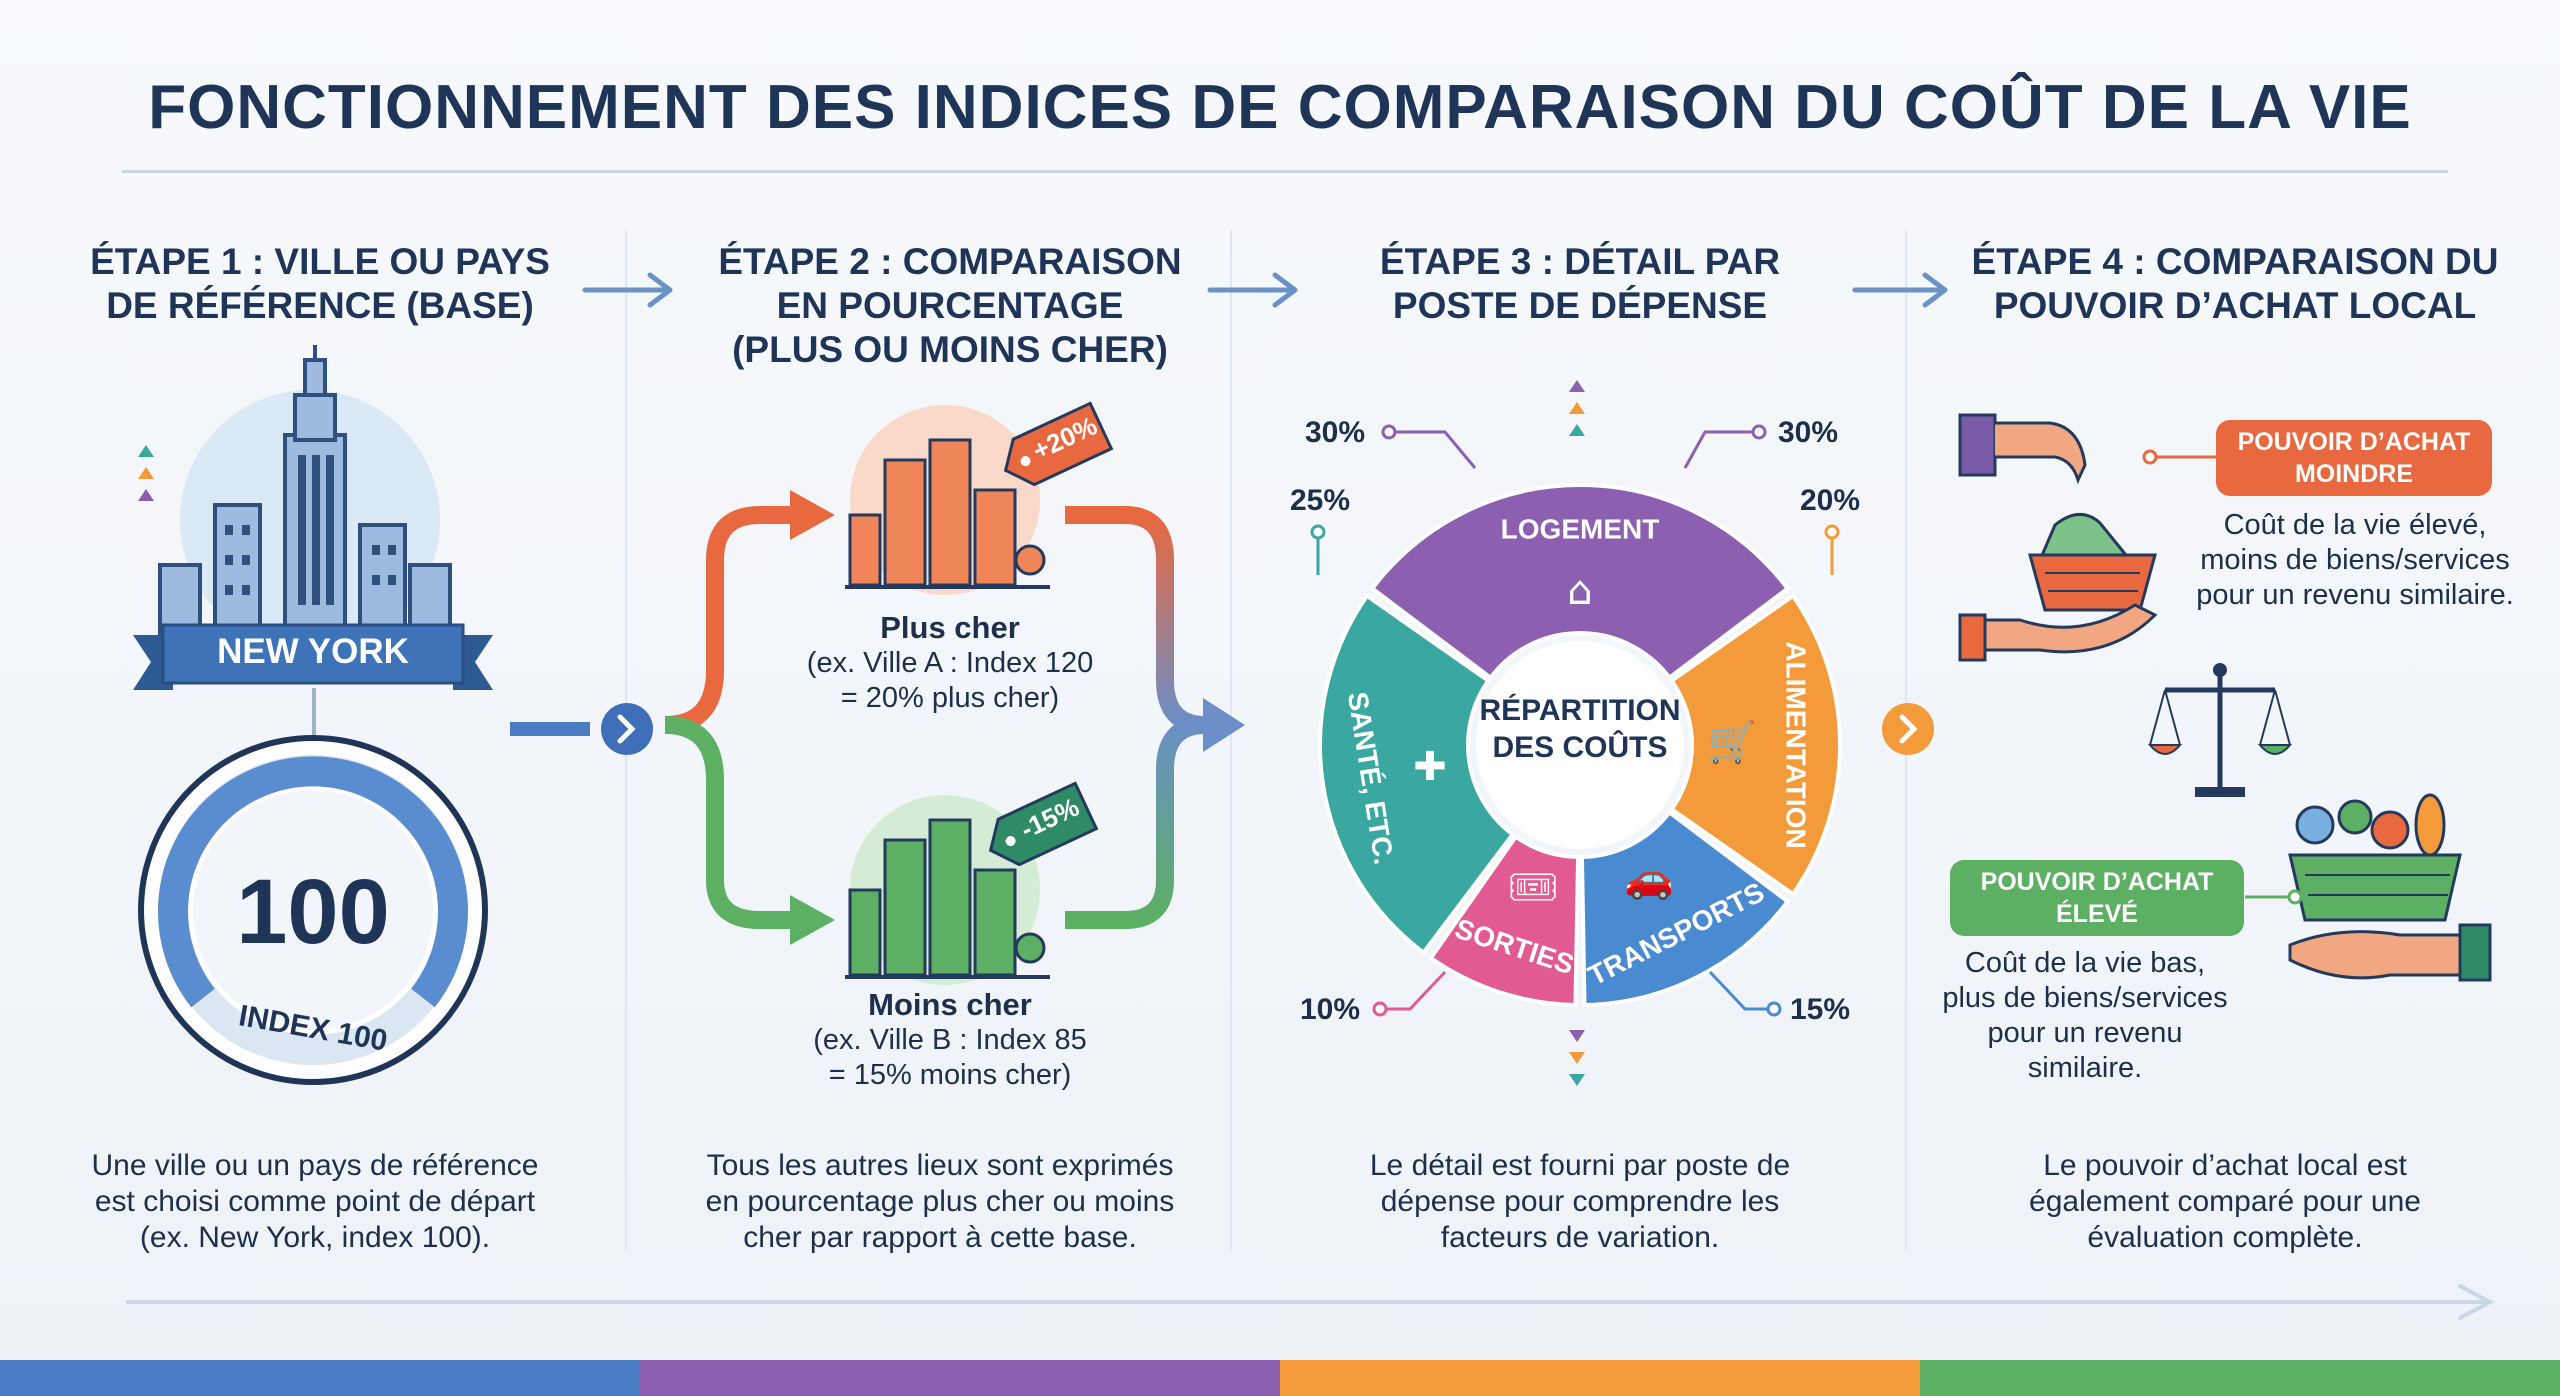  Describe the element at coordinates (1580, 729) in the screenshot. I see `donut-center-label: RÉPARTITION DES COÛTS` at that location.